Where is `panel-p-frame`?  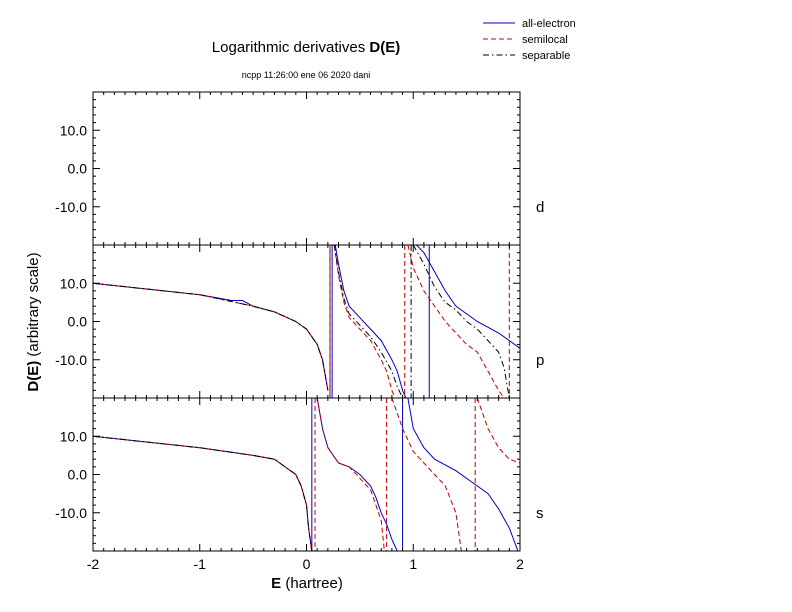 panel-p-frame is located at coordinates (306, 321).